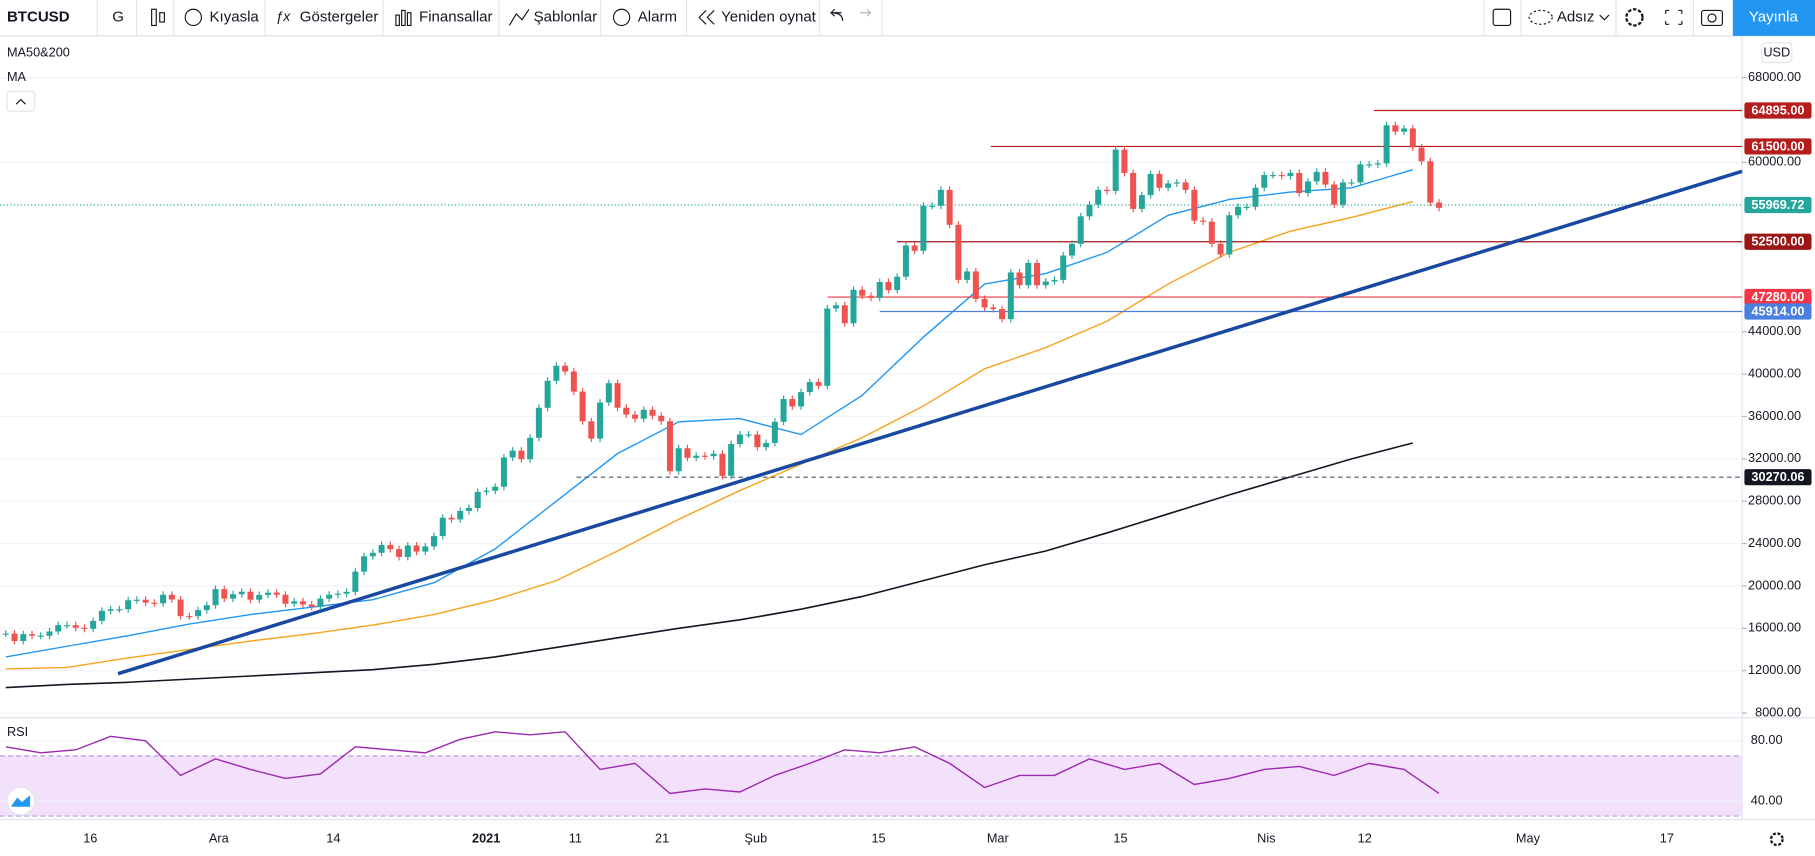 This screenshot has height=856, width=1815. I want to click on symbol: BTCUSD, so click(38, 16).